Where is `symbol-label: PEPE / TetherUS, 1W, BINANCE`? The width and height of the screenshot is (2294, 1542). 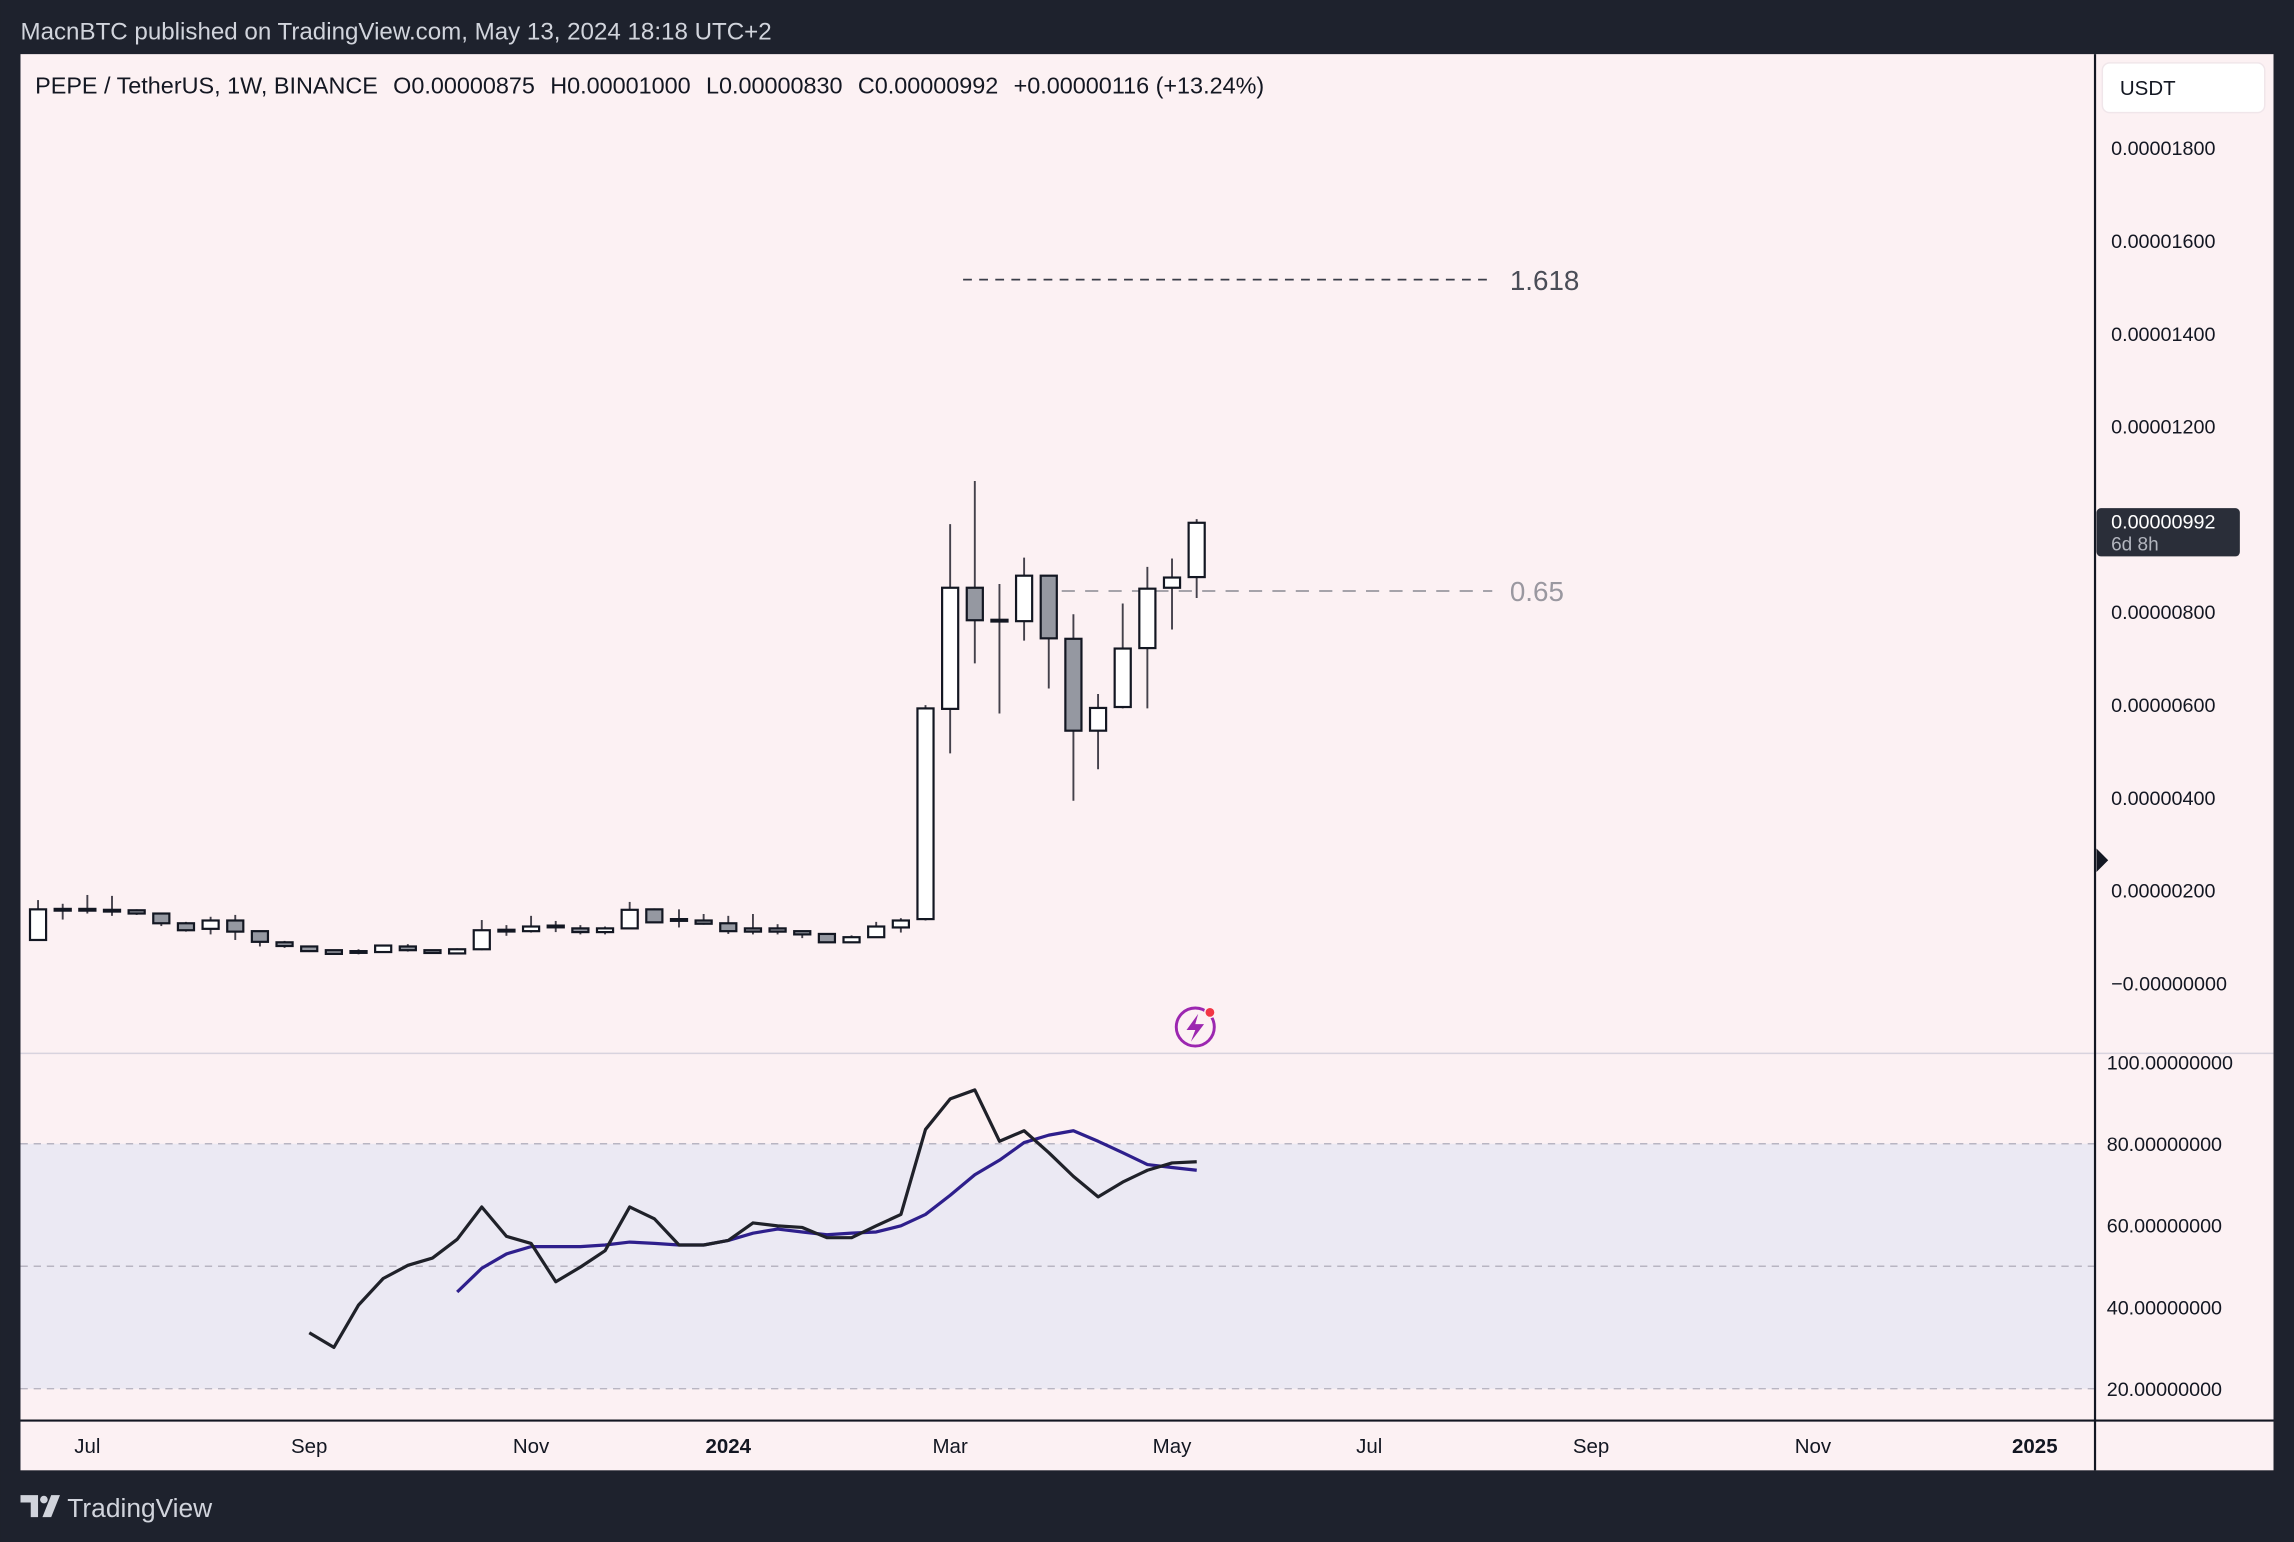 symbol-label: PEPE / TetherUS, 1W, BINANCE is located at coordinates (206, 86).